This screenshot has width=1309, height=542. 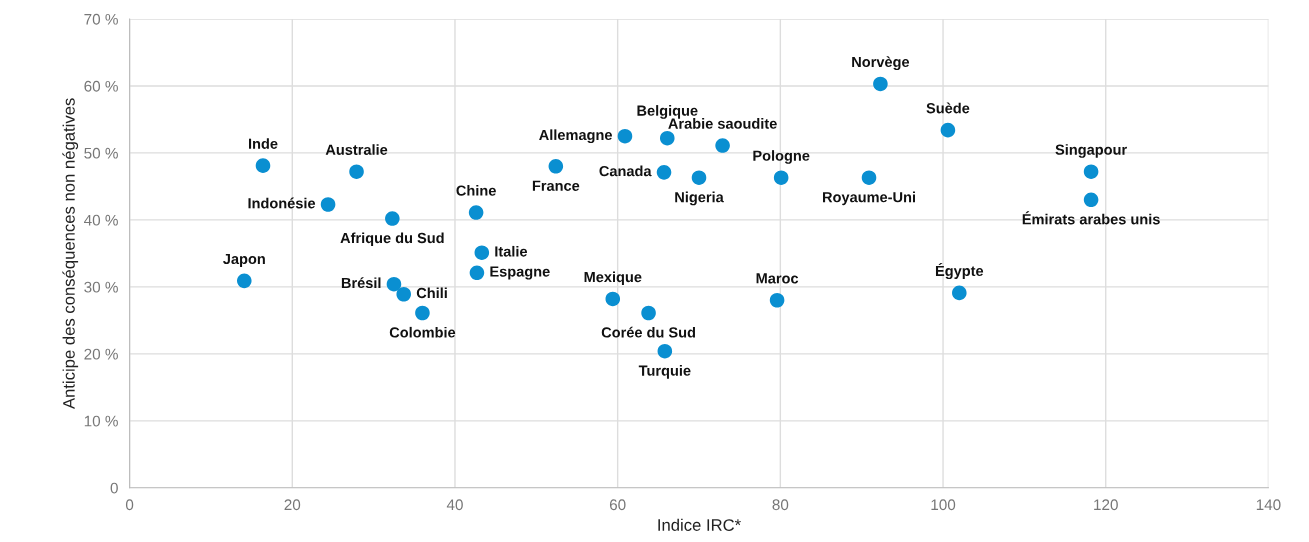 I want to click on x-tick-label: 100, so click(x=943, y=505).